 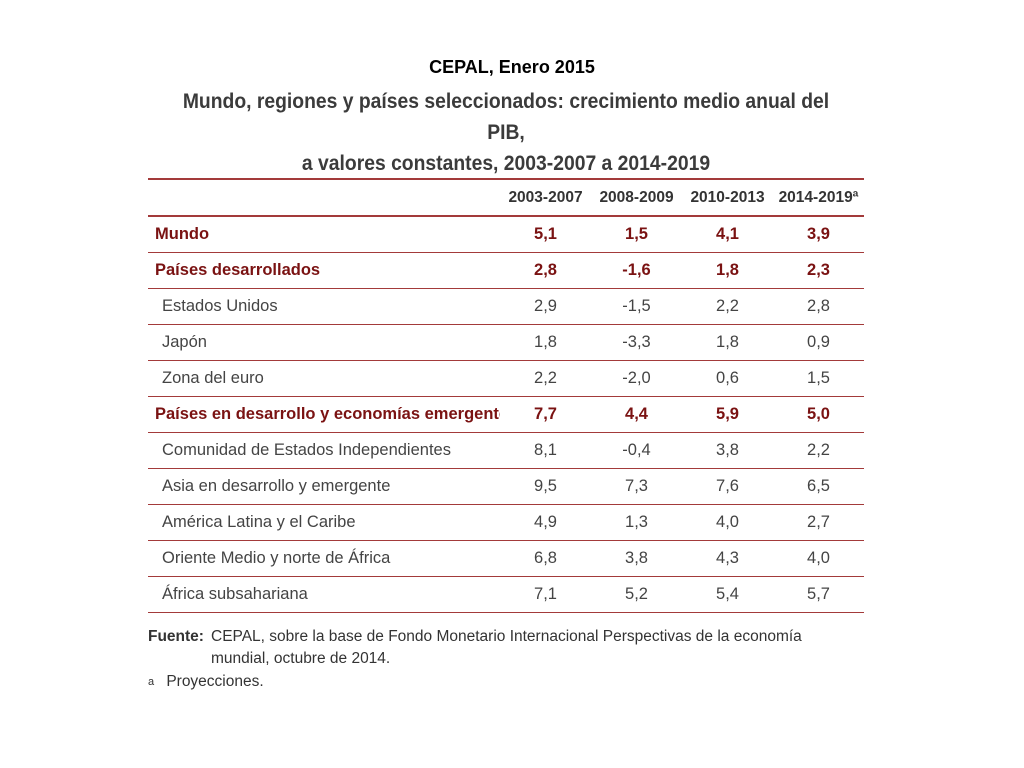 What do you see at coordinates (324, 234) in the screenshot?
I see `row-label: Mundo` at bounding box center [324, 234].